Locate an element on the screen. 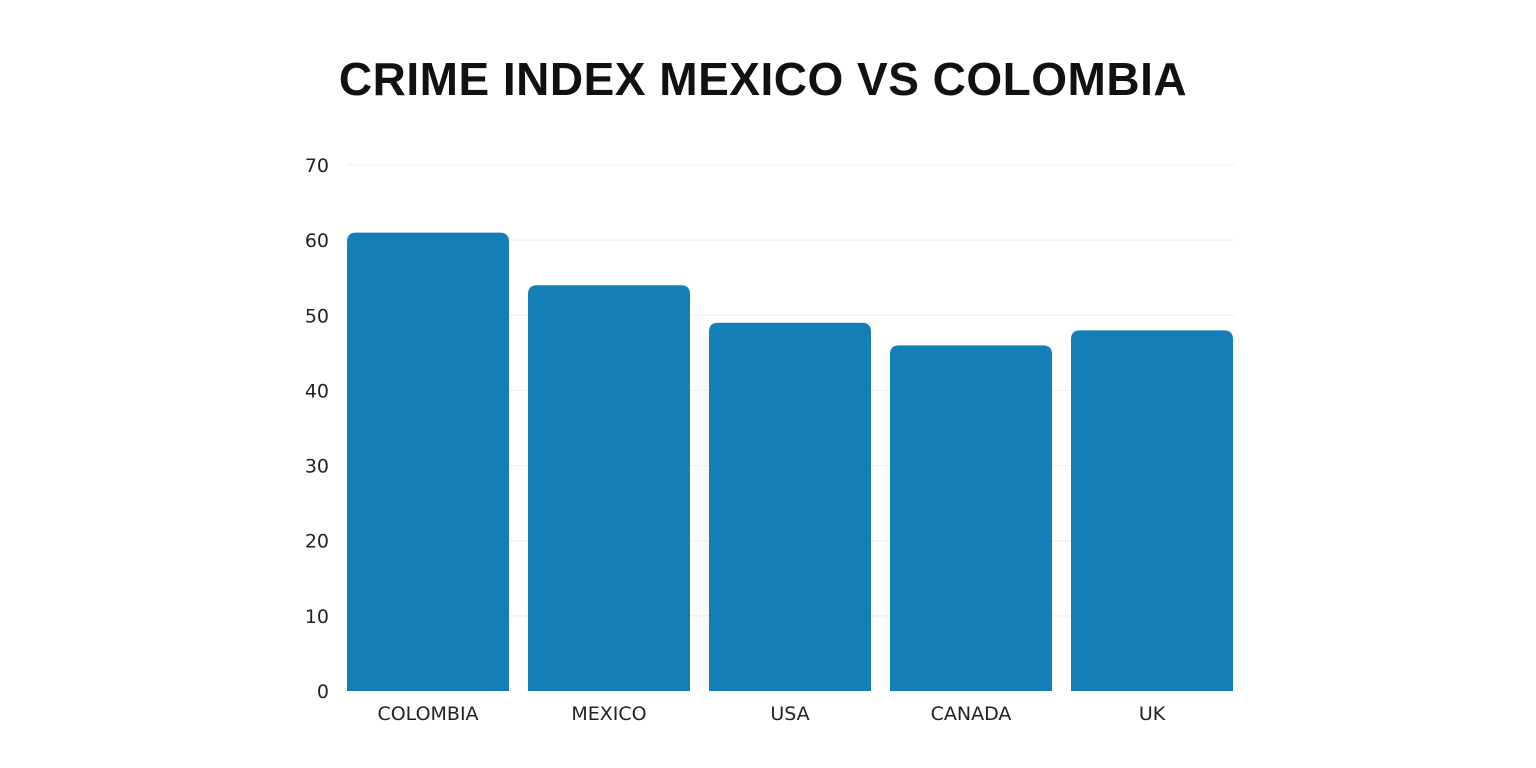 This screenshot has height=768, width=1536. y-tick-label: 10 is located at coordinates (317, 617).